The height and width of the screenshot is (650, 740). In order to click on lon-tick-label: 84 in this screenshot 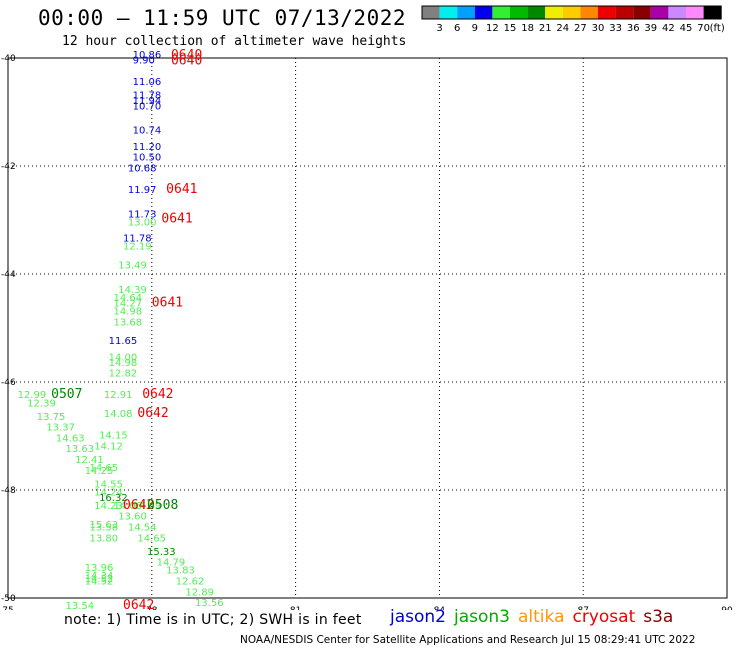, I will do `click(440, 608)`.